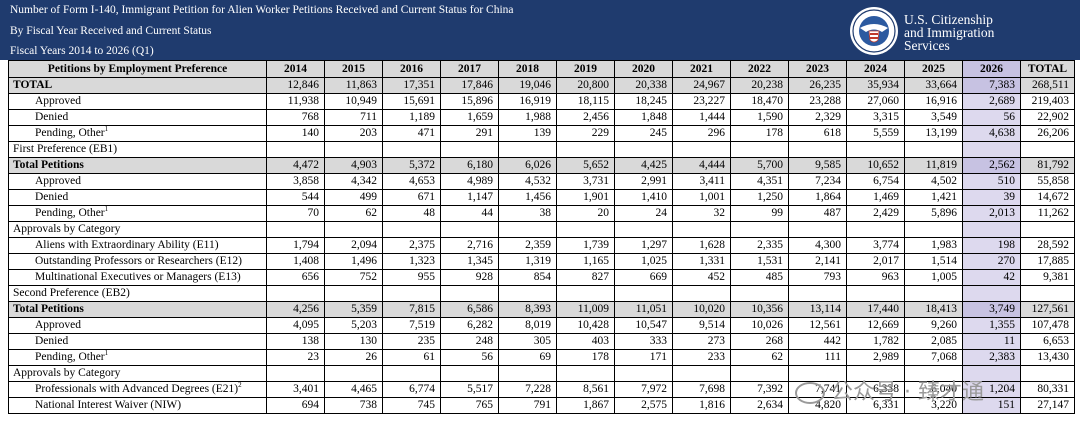 Image resolution: width=1080 pixels, height=435 pixels. I want to click on dhs-seal-icon, so click(874, 31).